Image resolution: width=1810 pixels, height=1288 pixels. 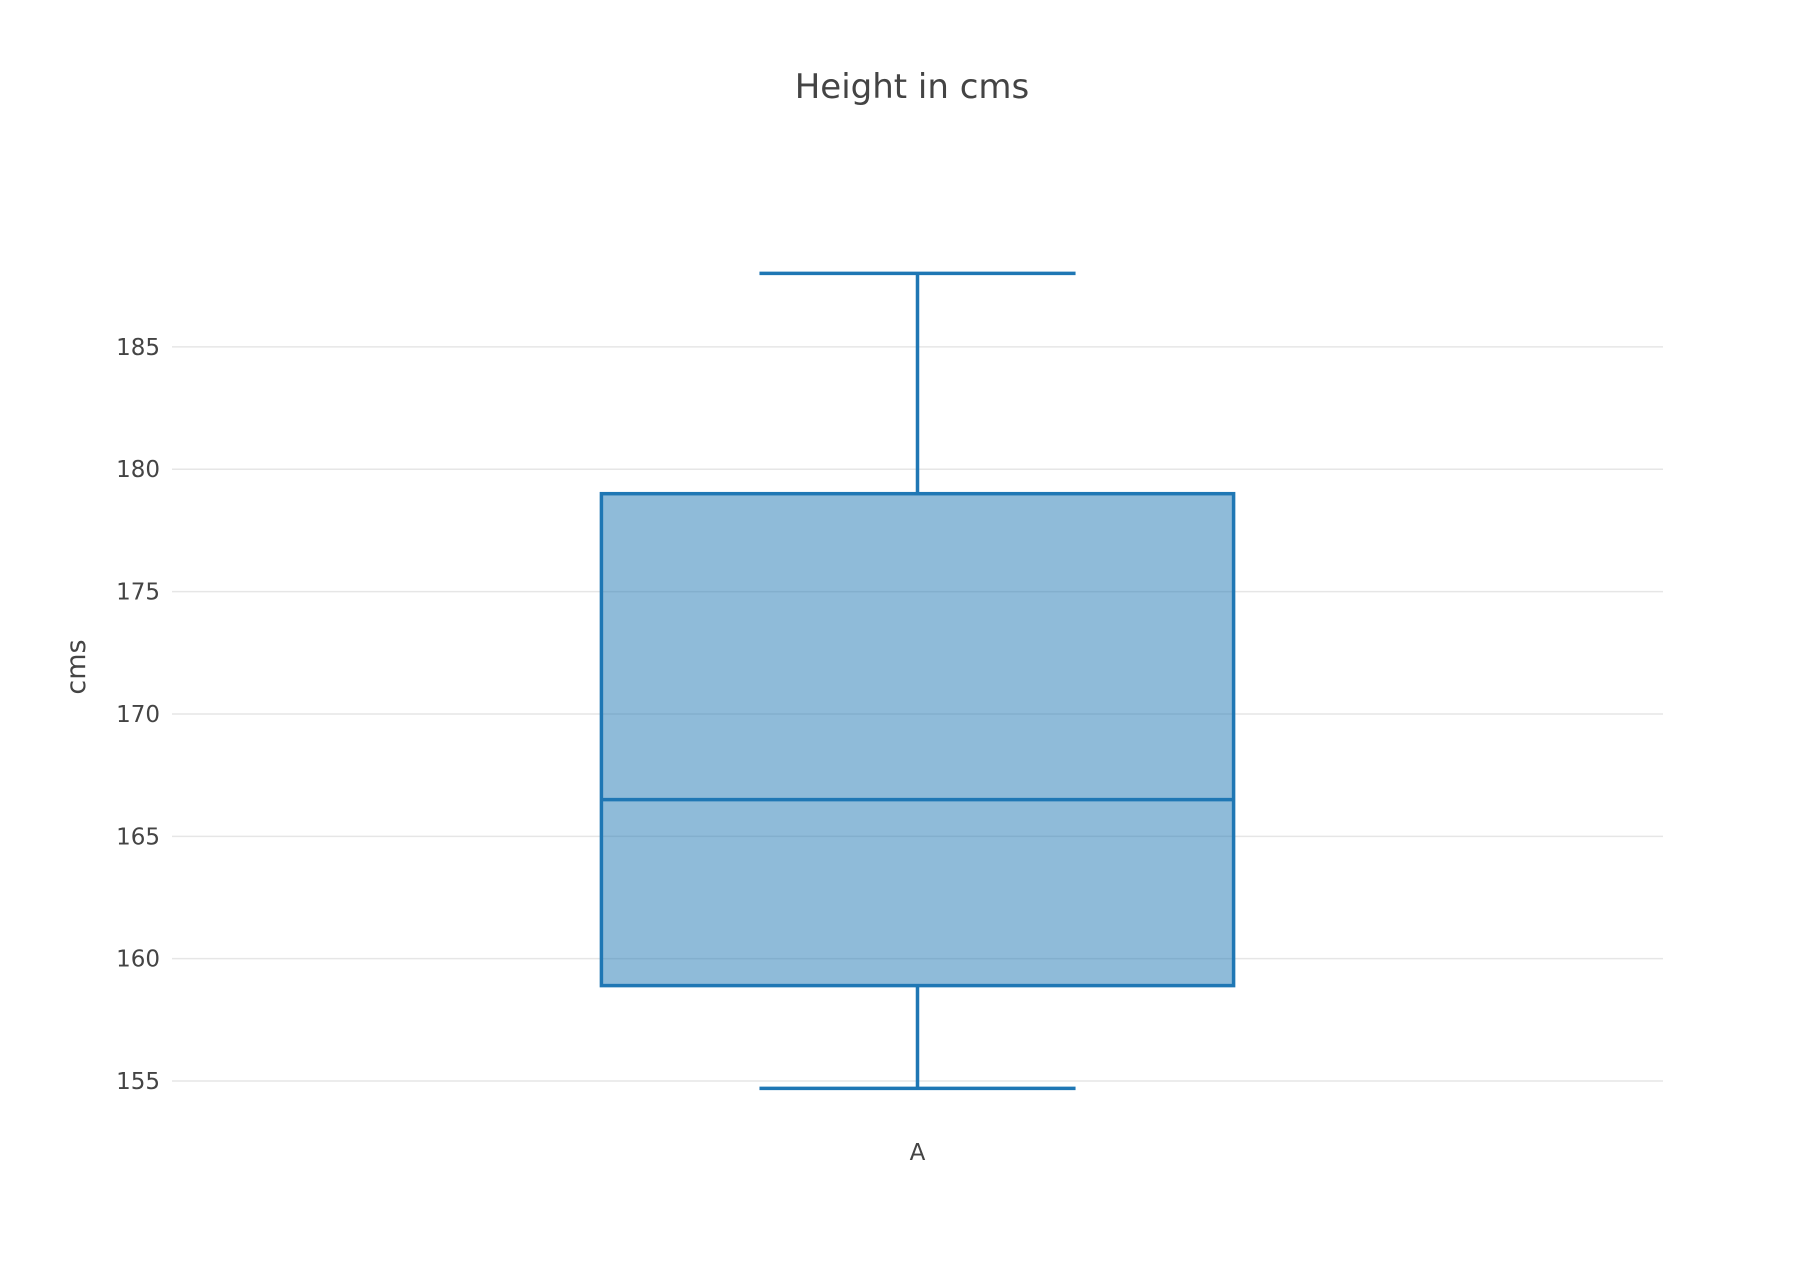 What do you see at coordinates (912, 87) in the screenshot?
I see `chart-title: Height in cms` at bounding box center [912, 87].